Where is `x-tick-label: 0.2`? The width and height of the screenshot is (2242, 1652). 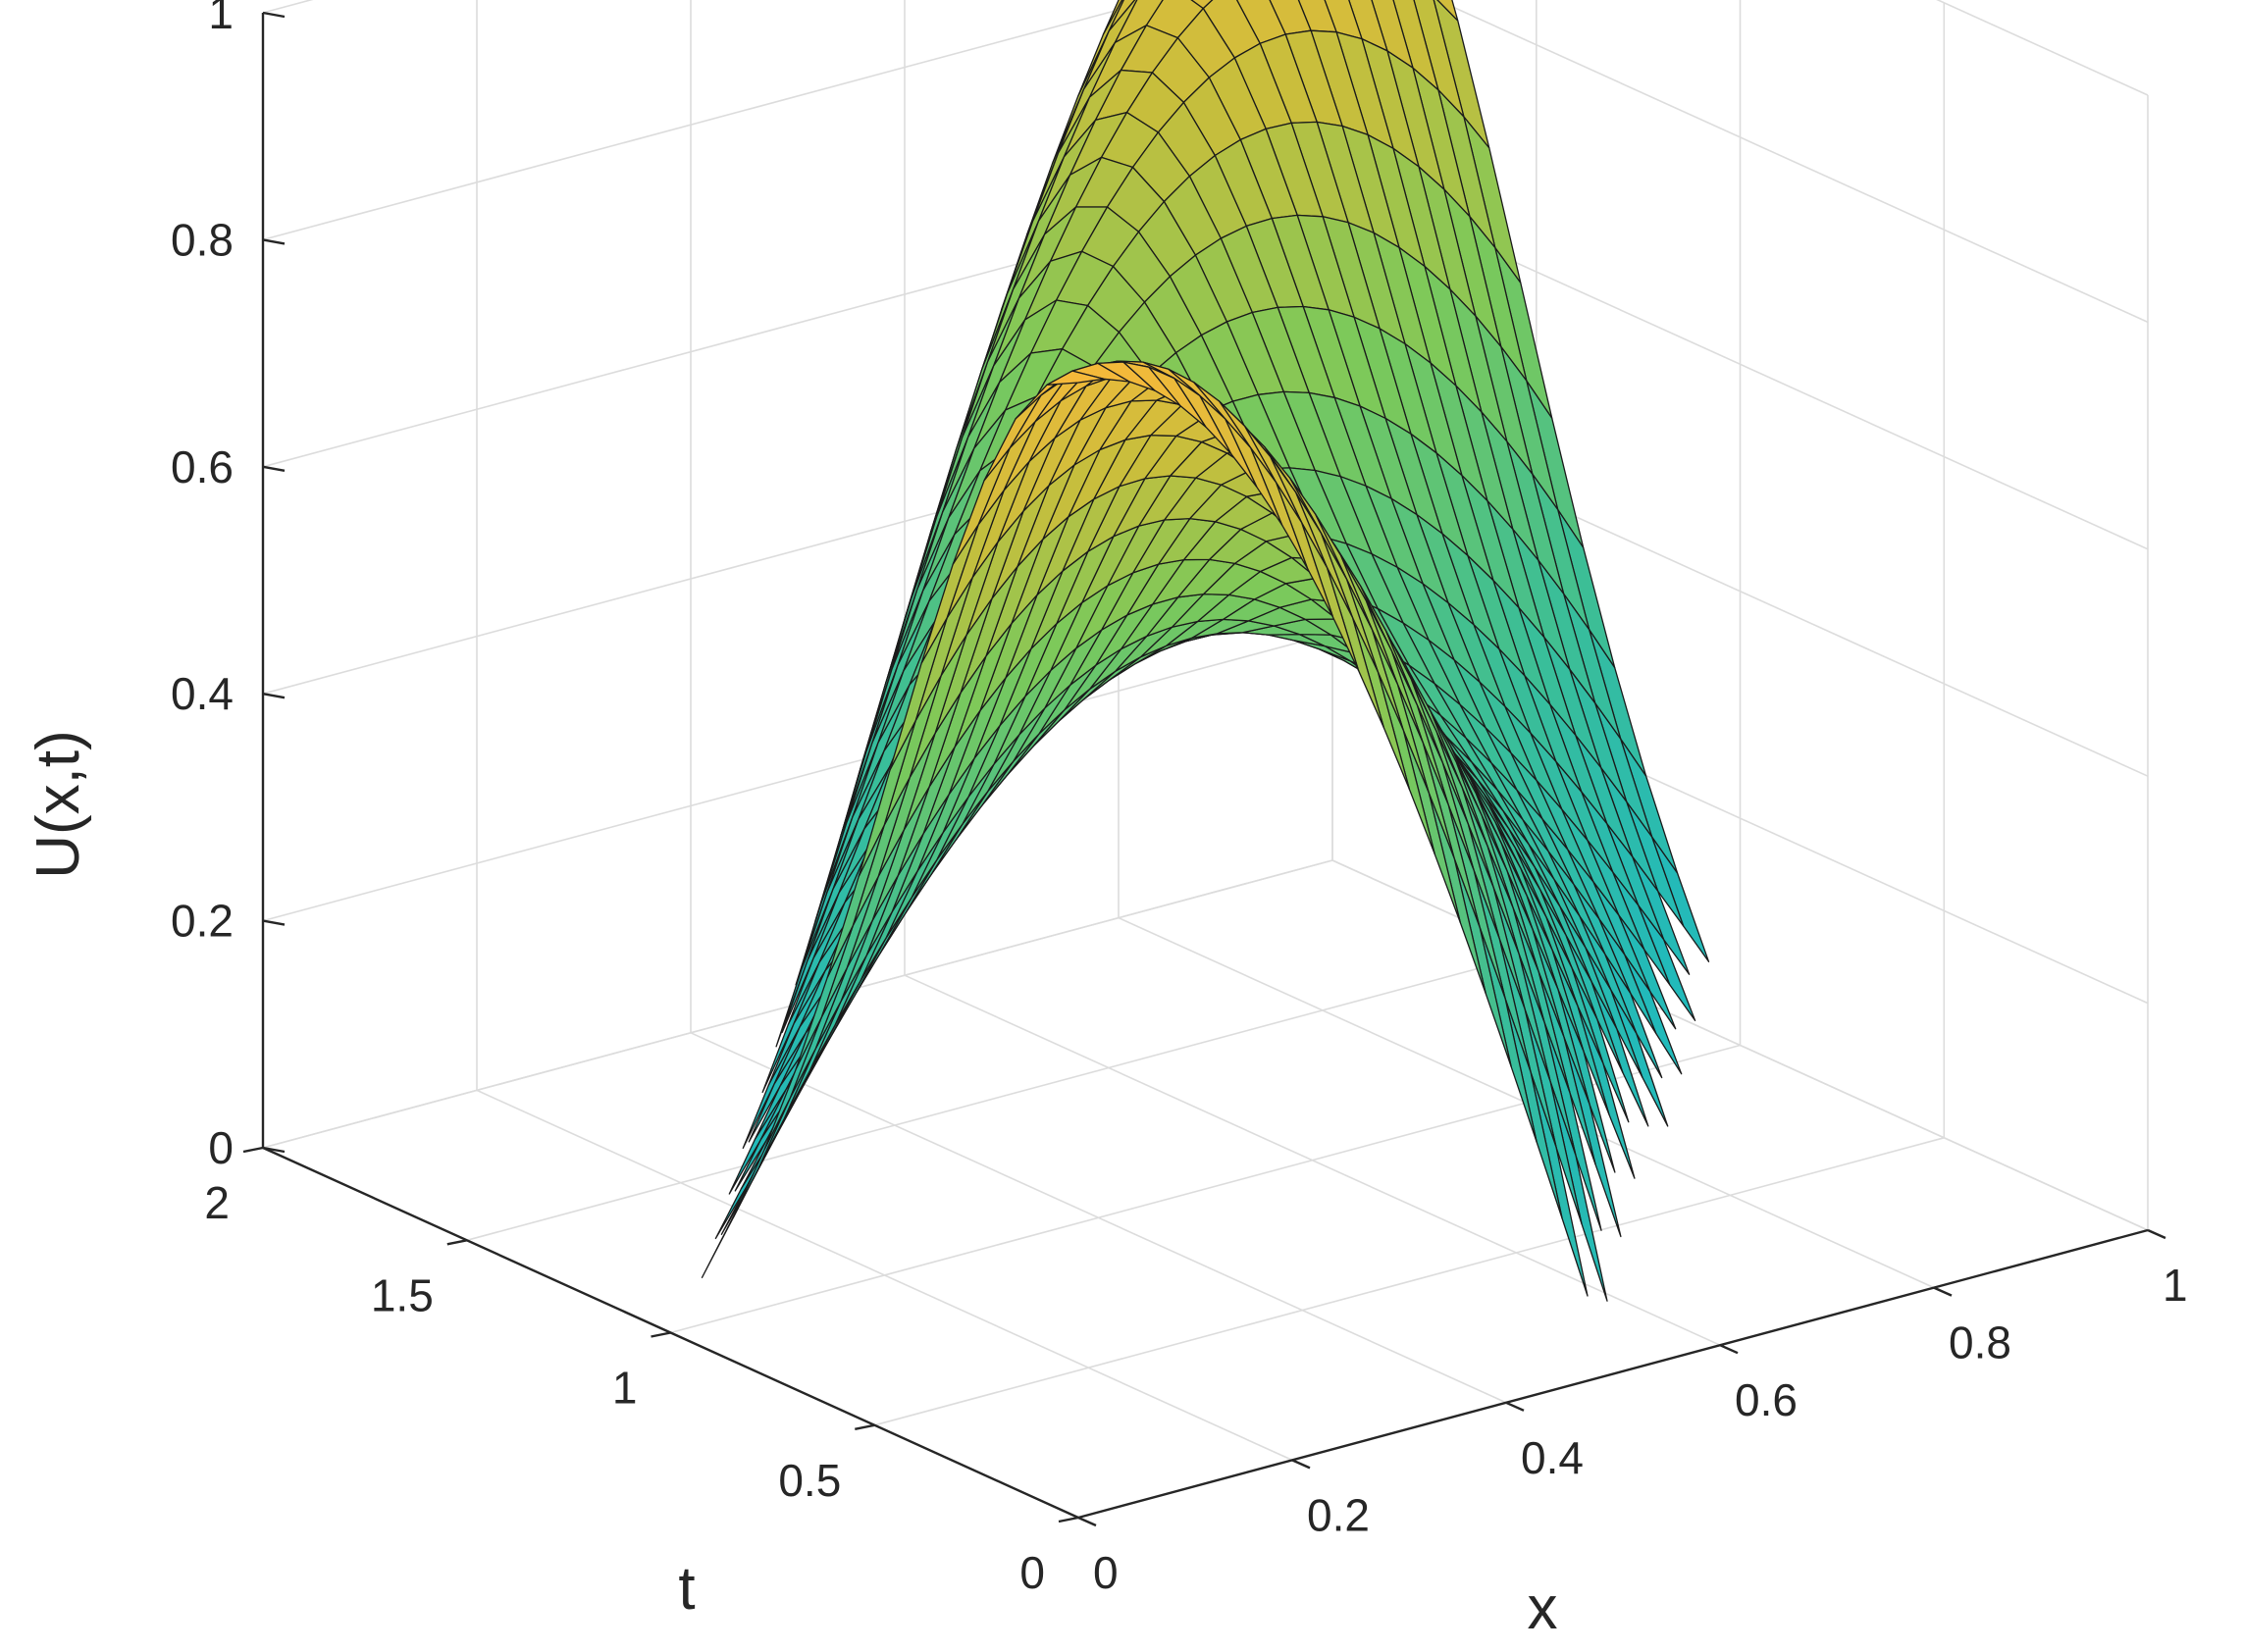
x-tick-label: 0.2 is located at coordinates (1338, 1515).